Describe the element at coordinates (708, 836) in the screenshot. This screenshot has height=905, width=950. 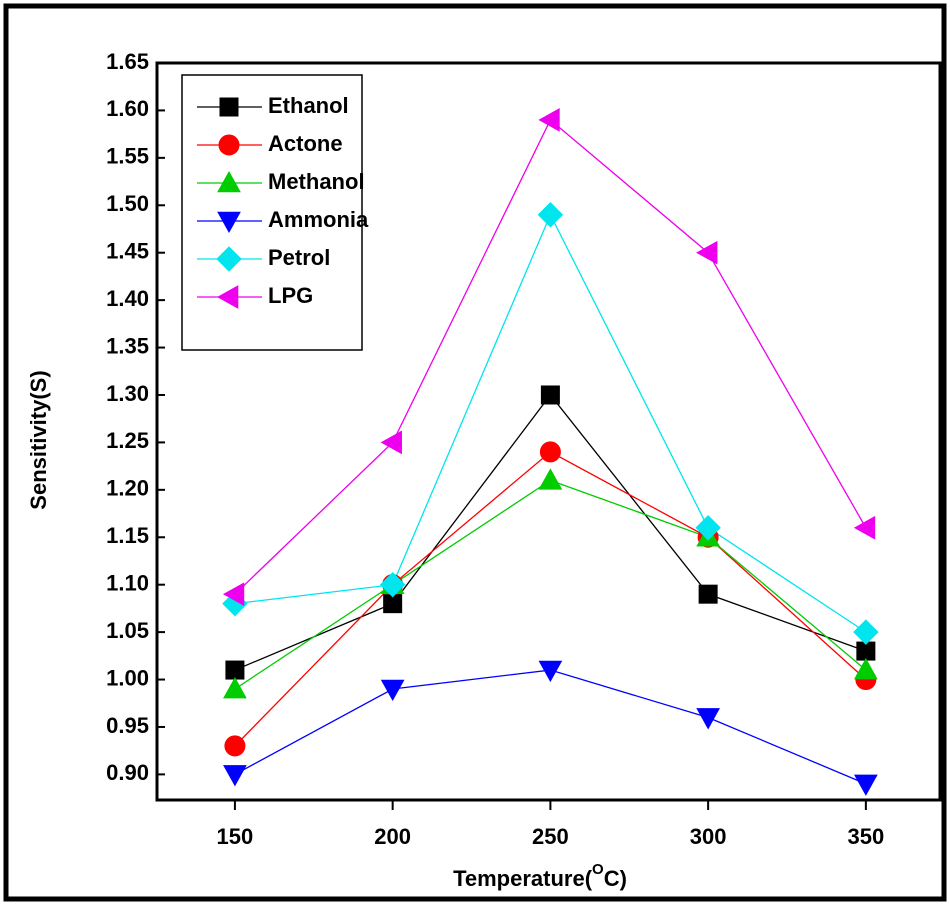
I see `x-tick-label: 300` at that location.